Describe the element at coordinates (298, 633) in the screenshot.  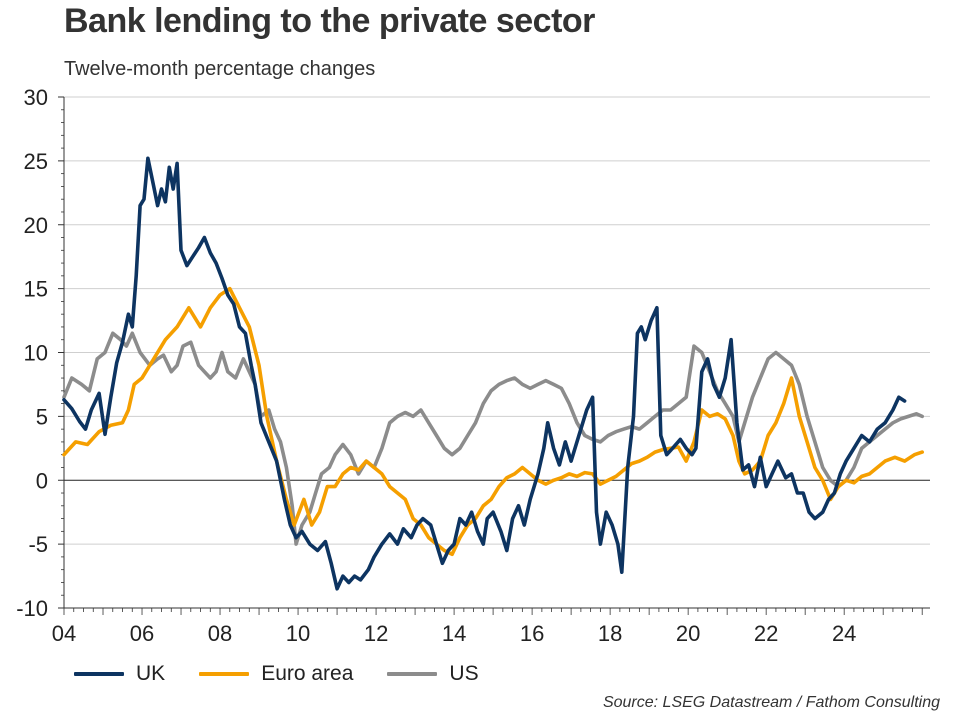
I see `x-tick-label: 10` at that location.